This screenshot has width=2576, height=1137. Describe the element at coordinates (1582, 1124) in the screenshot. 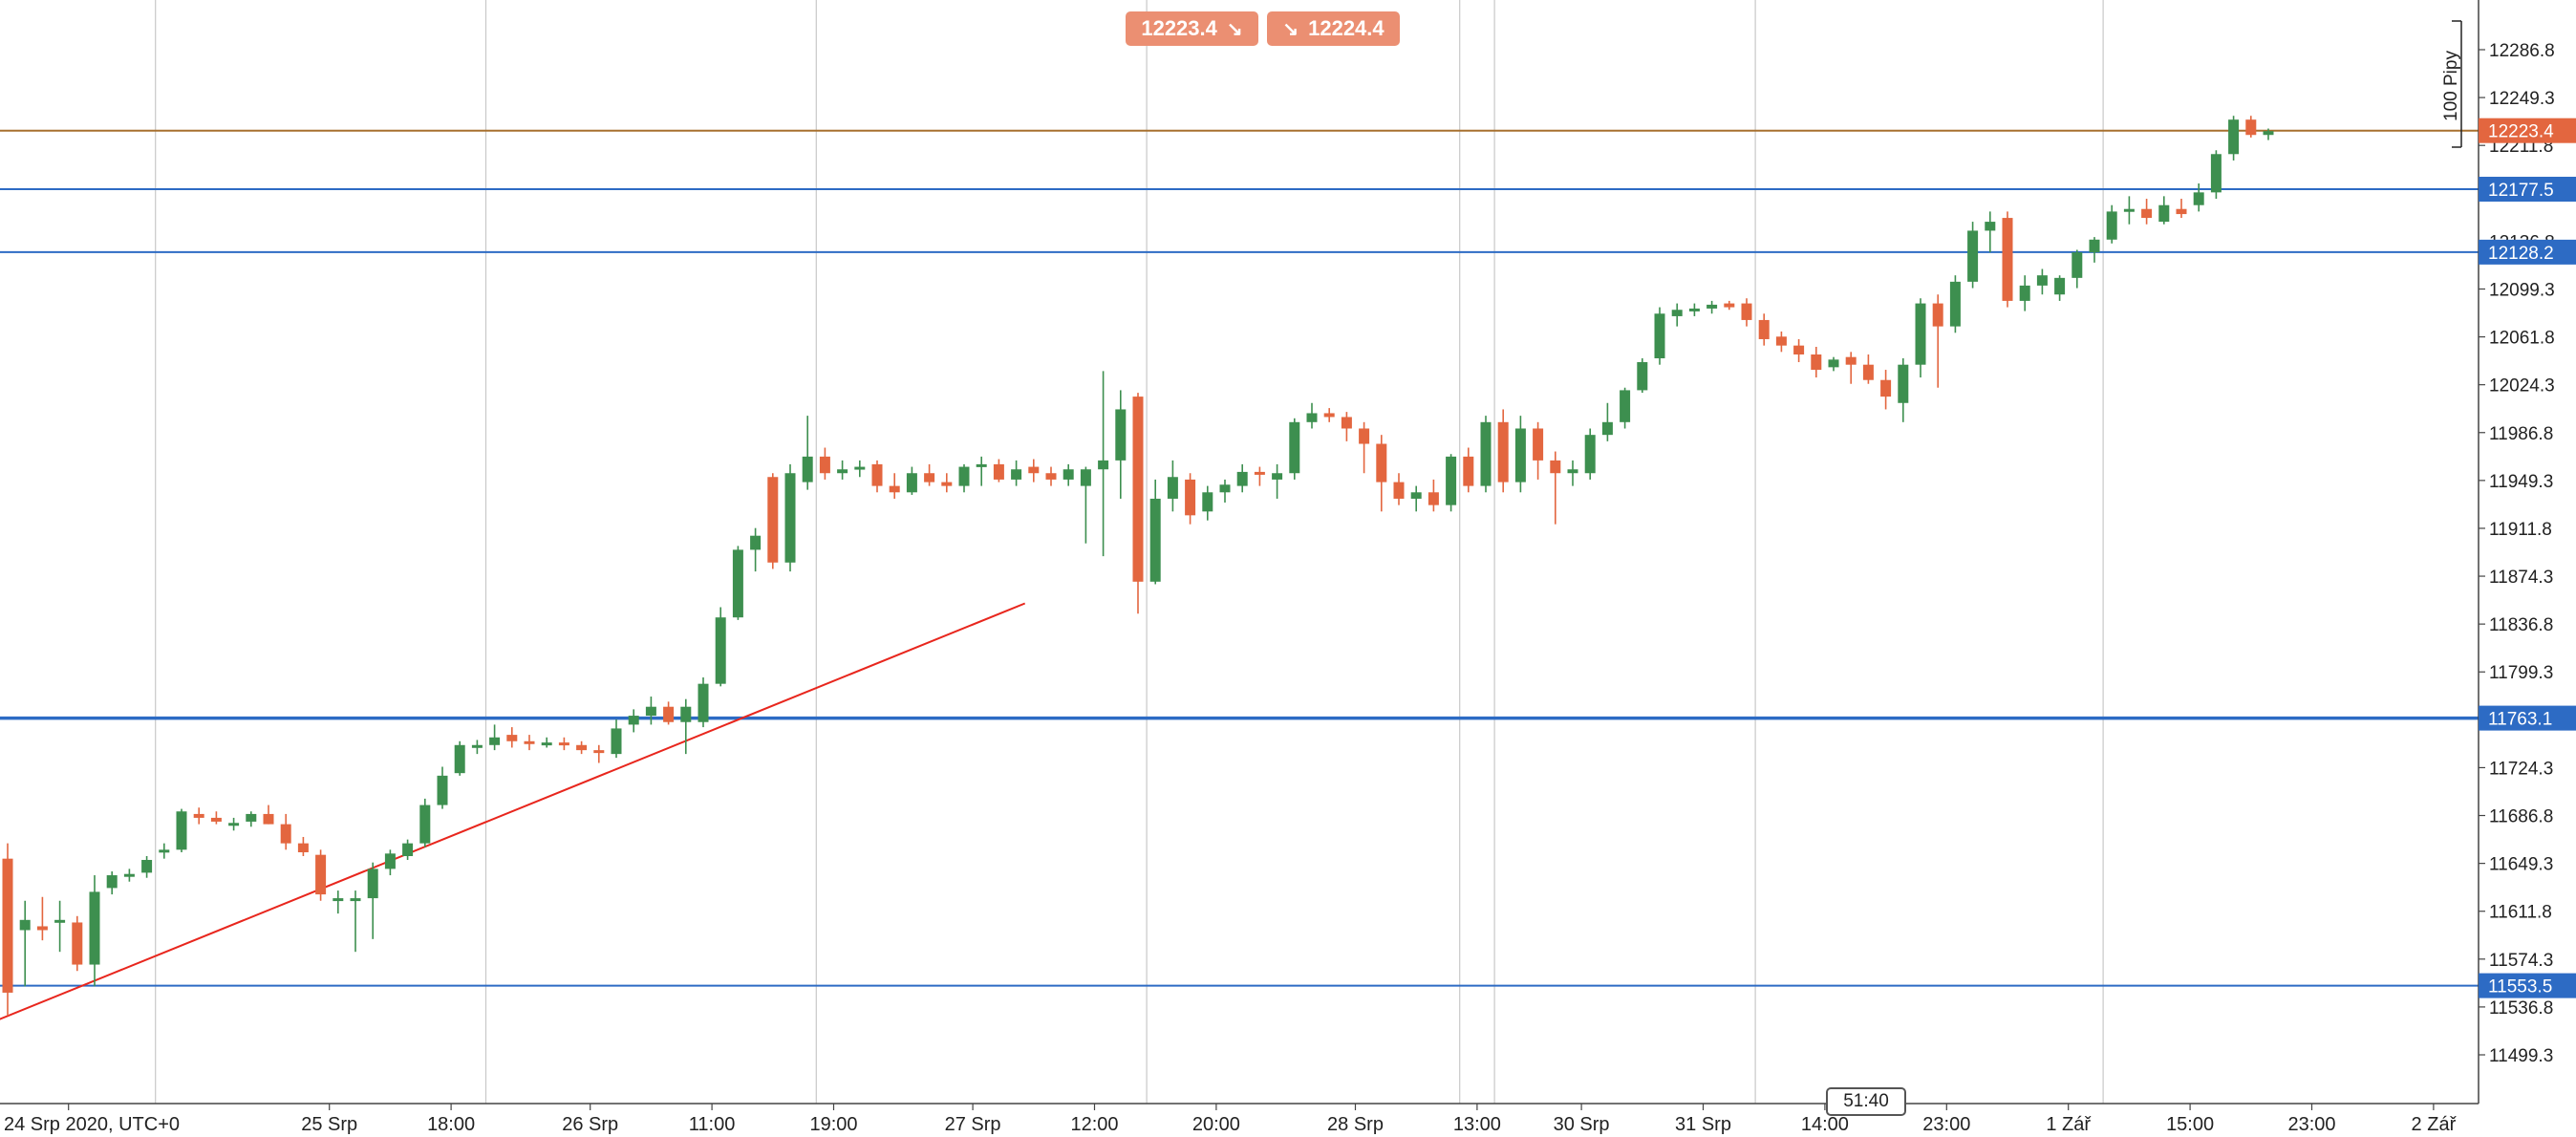

I see `x-tick-label: 30 Srp` at that location.